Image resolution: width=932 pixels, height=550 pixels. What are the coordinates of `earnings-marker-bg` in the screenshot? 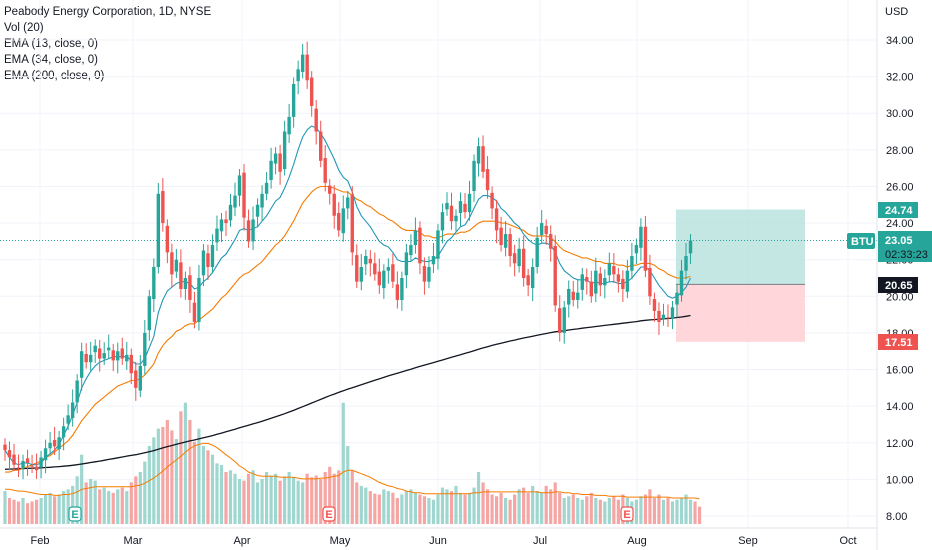 It's located at (627, 514).